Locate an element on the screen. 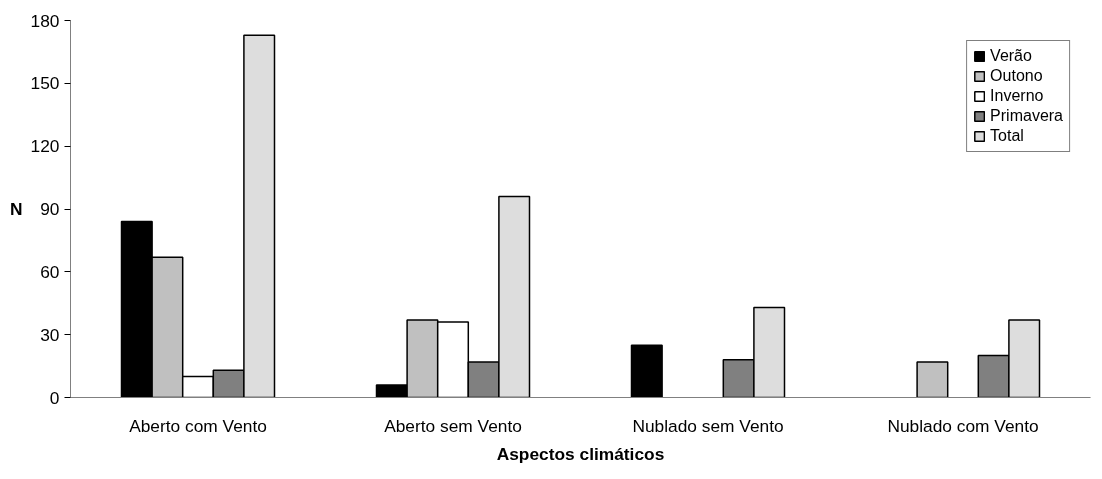  legend-label: Verão is located at coordinates (1011, 56).